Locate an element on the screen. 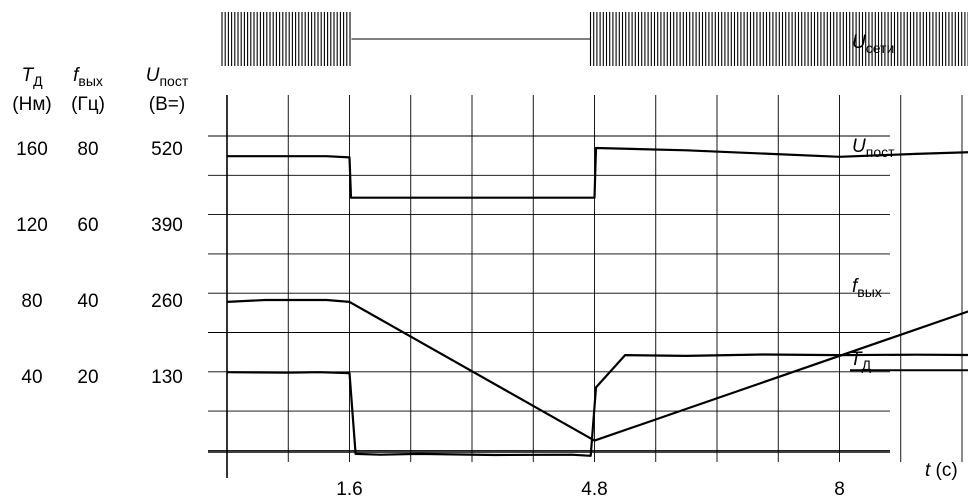  axis-U-tick: 390 is located at coordinates (167, 225).